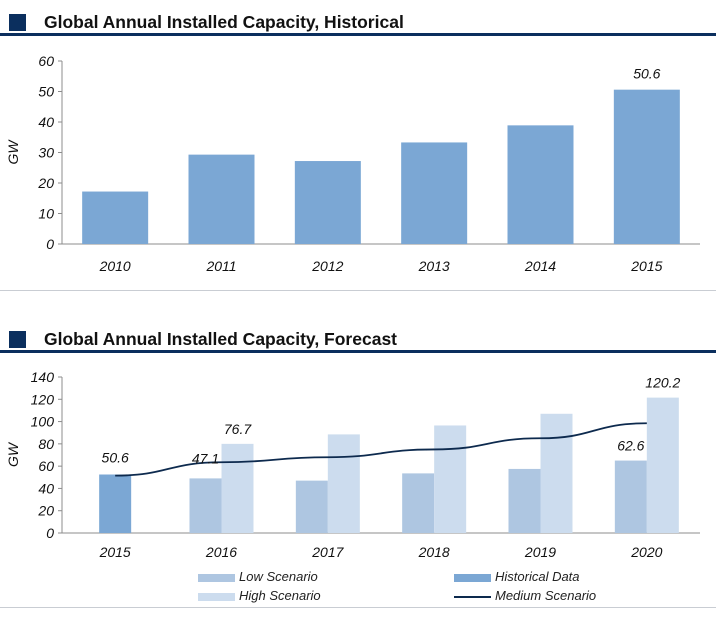 This screenshot has height=627, width=720. Describe the element at coordinates (327, 552) in the screenshot. I see `x-tick-label: 2017` at that location.